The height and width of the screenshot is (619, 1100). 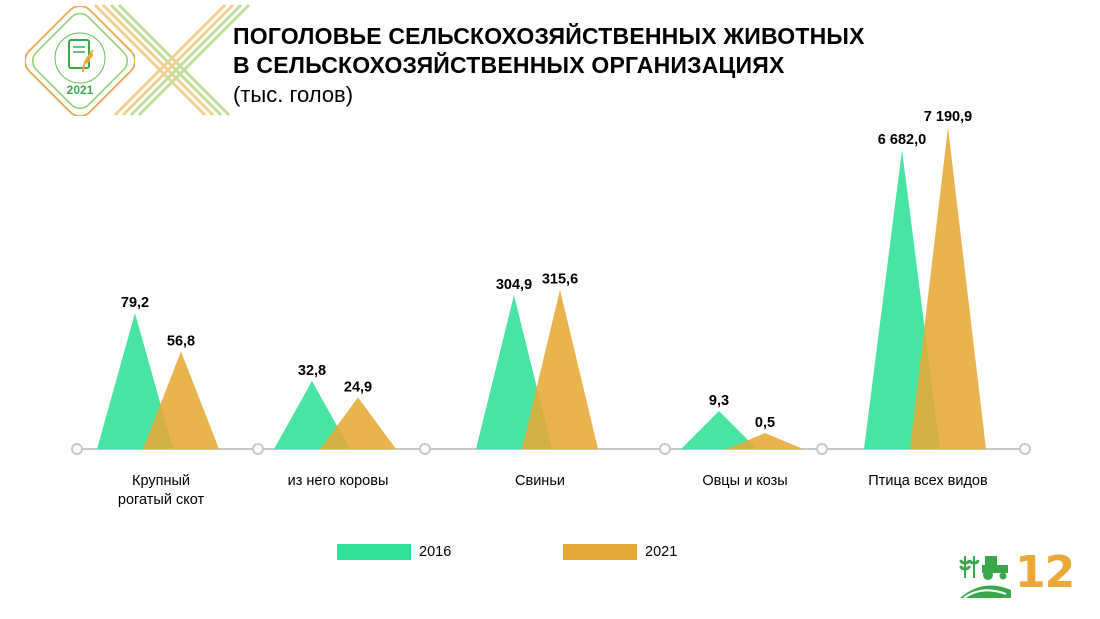 I want to click on farm-tractor-icon, so click(x=985, y=577).